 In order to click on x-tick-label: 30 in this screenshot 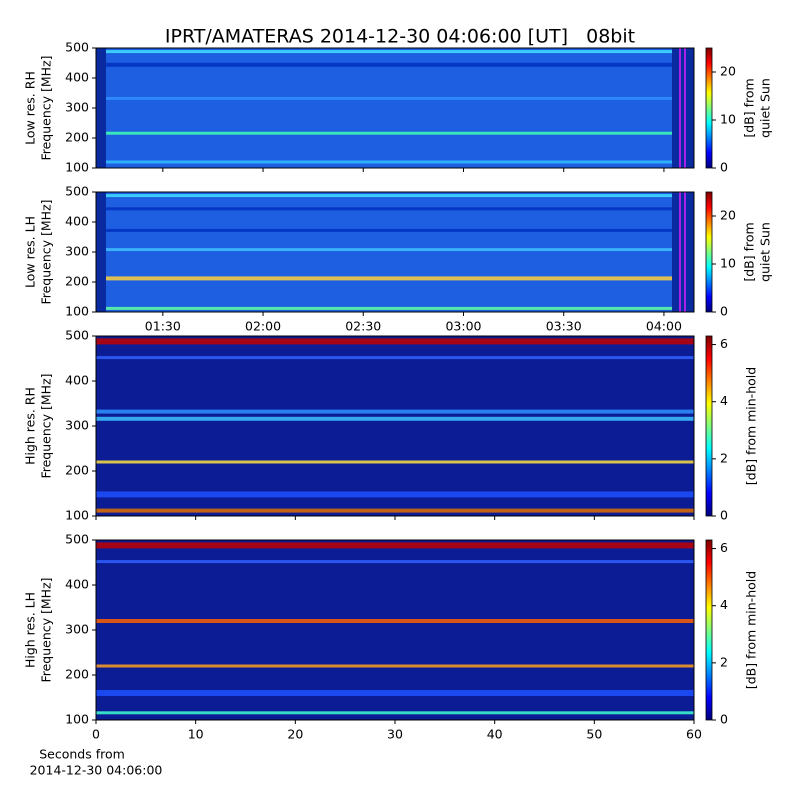, I will do `click(395, 734)`.